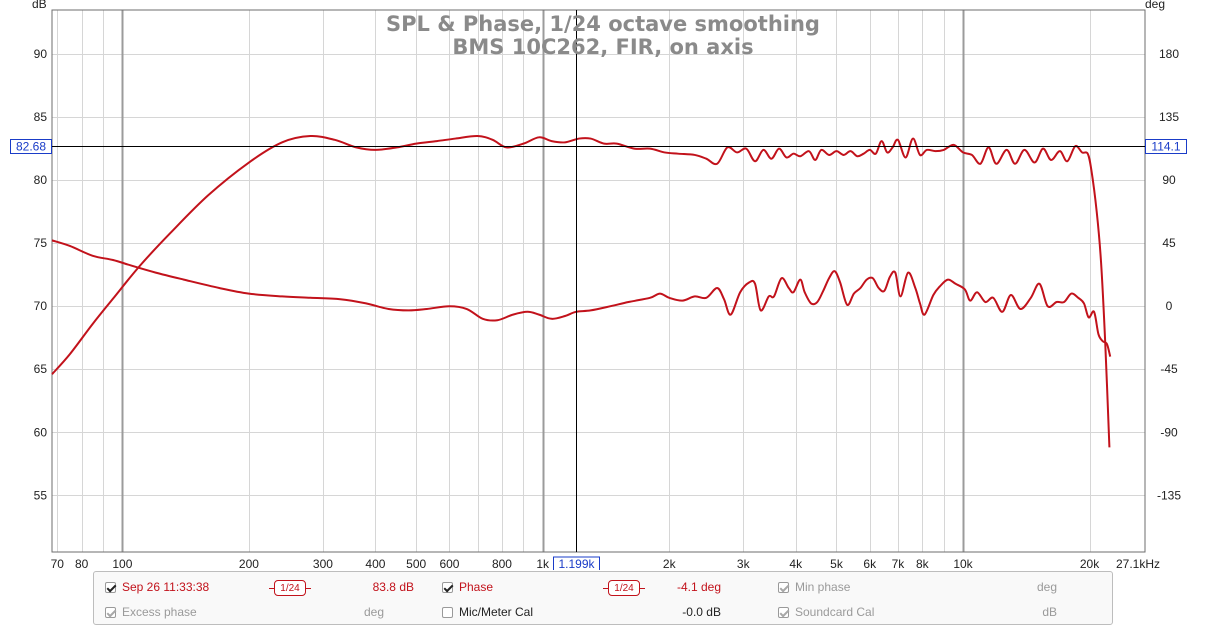 Image resolution: width=1208 pixels, height=628 pixels. I want to click on x-tick-label: 10k, so click(963, 563).